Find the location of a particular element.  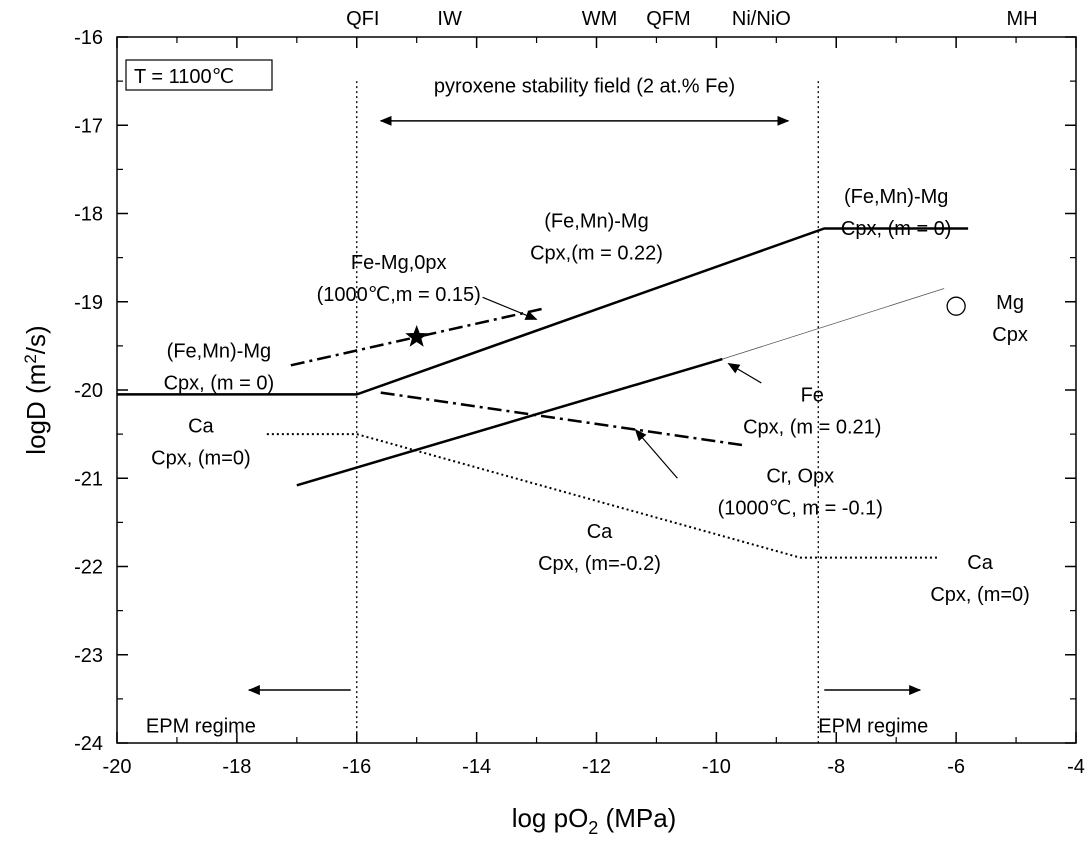

y-tick-label: -23 is located at coordinates (88, 656).